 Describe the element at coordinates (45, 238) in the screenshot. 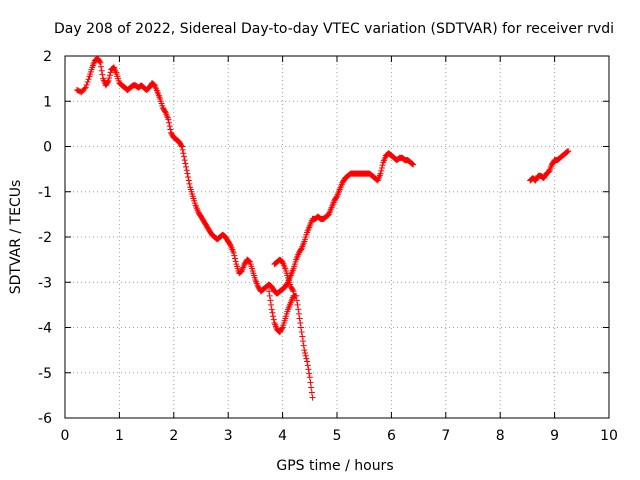

I see `y-tick-label: -2` at that location.